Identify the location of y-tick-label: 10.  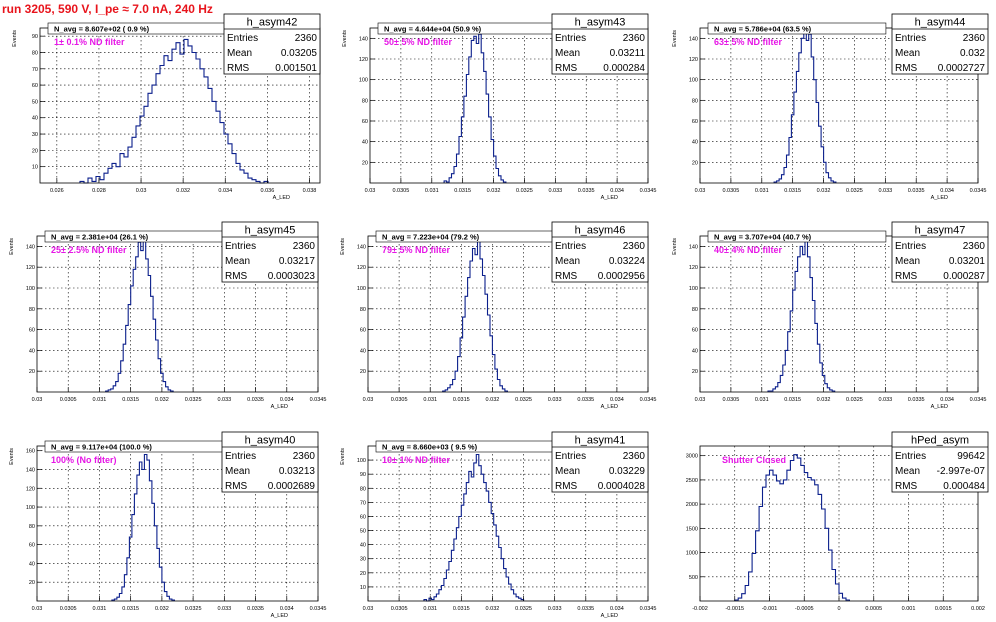
(35, 168).